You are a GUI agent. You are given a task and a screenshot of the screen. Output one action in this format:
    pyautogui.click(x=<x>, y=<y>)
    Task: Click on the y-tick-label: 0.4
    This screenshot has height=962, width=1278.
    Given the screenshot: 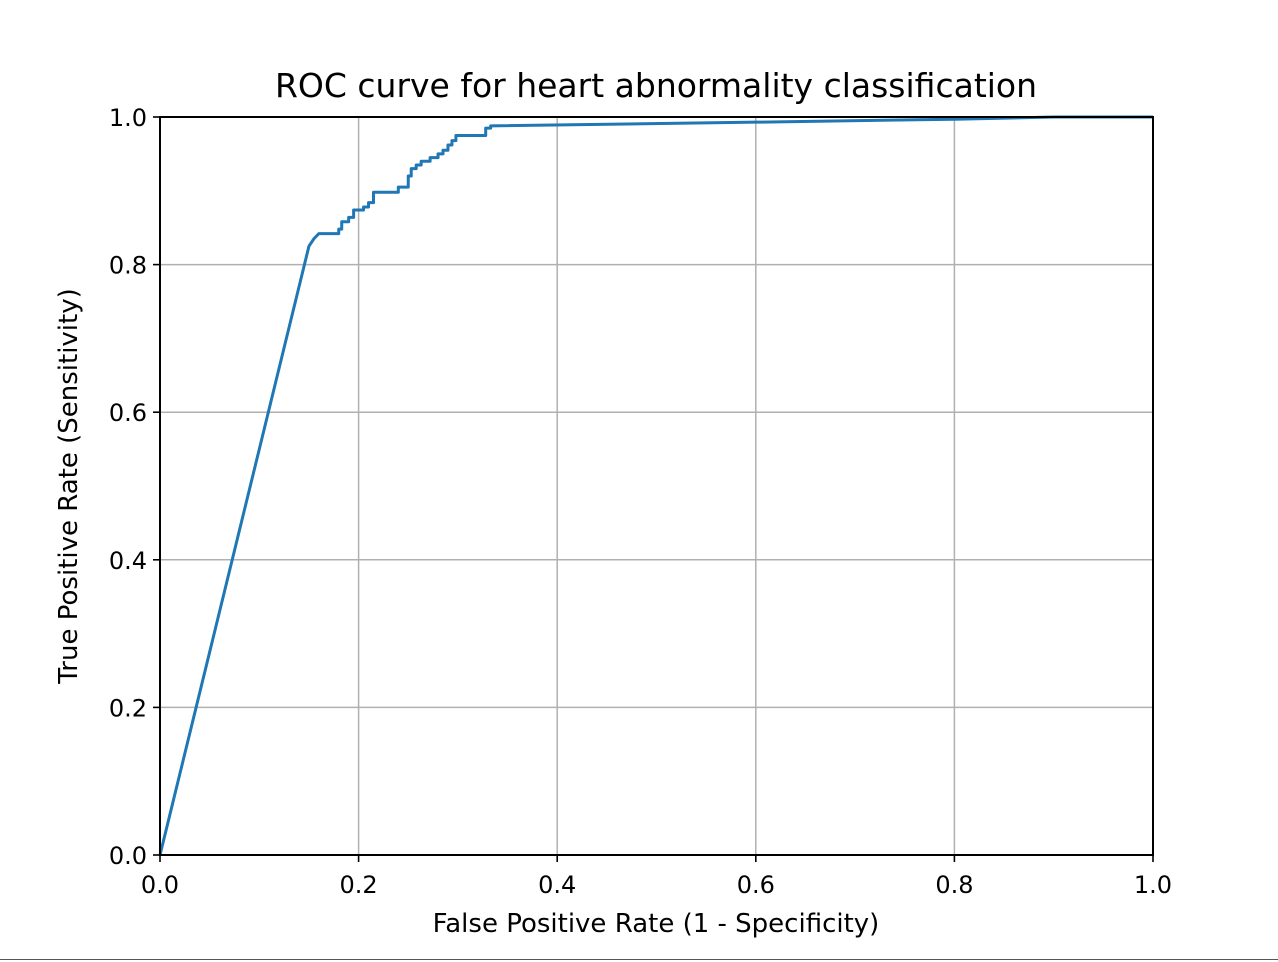 What is the action you would take?
    pyautogui.click(x=128, y=561)
    